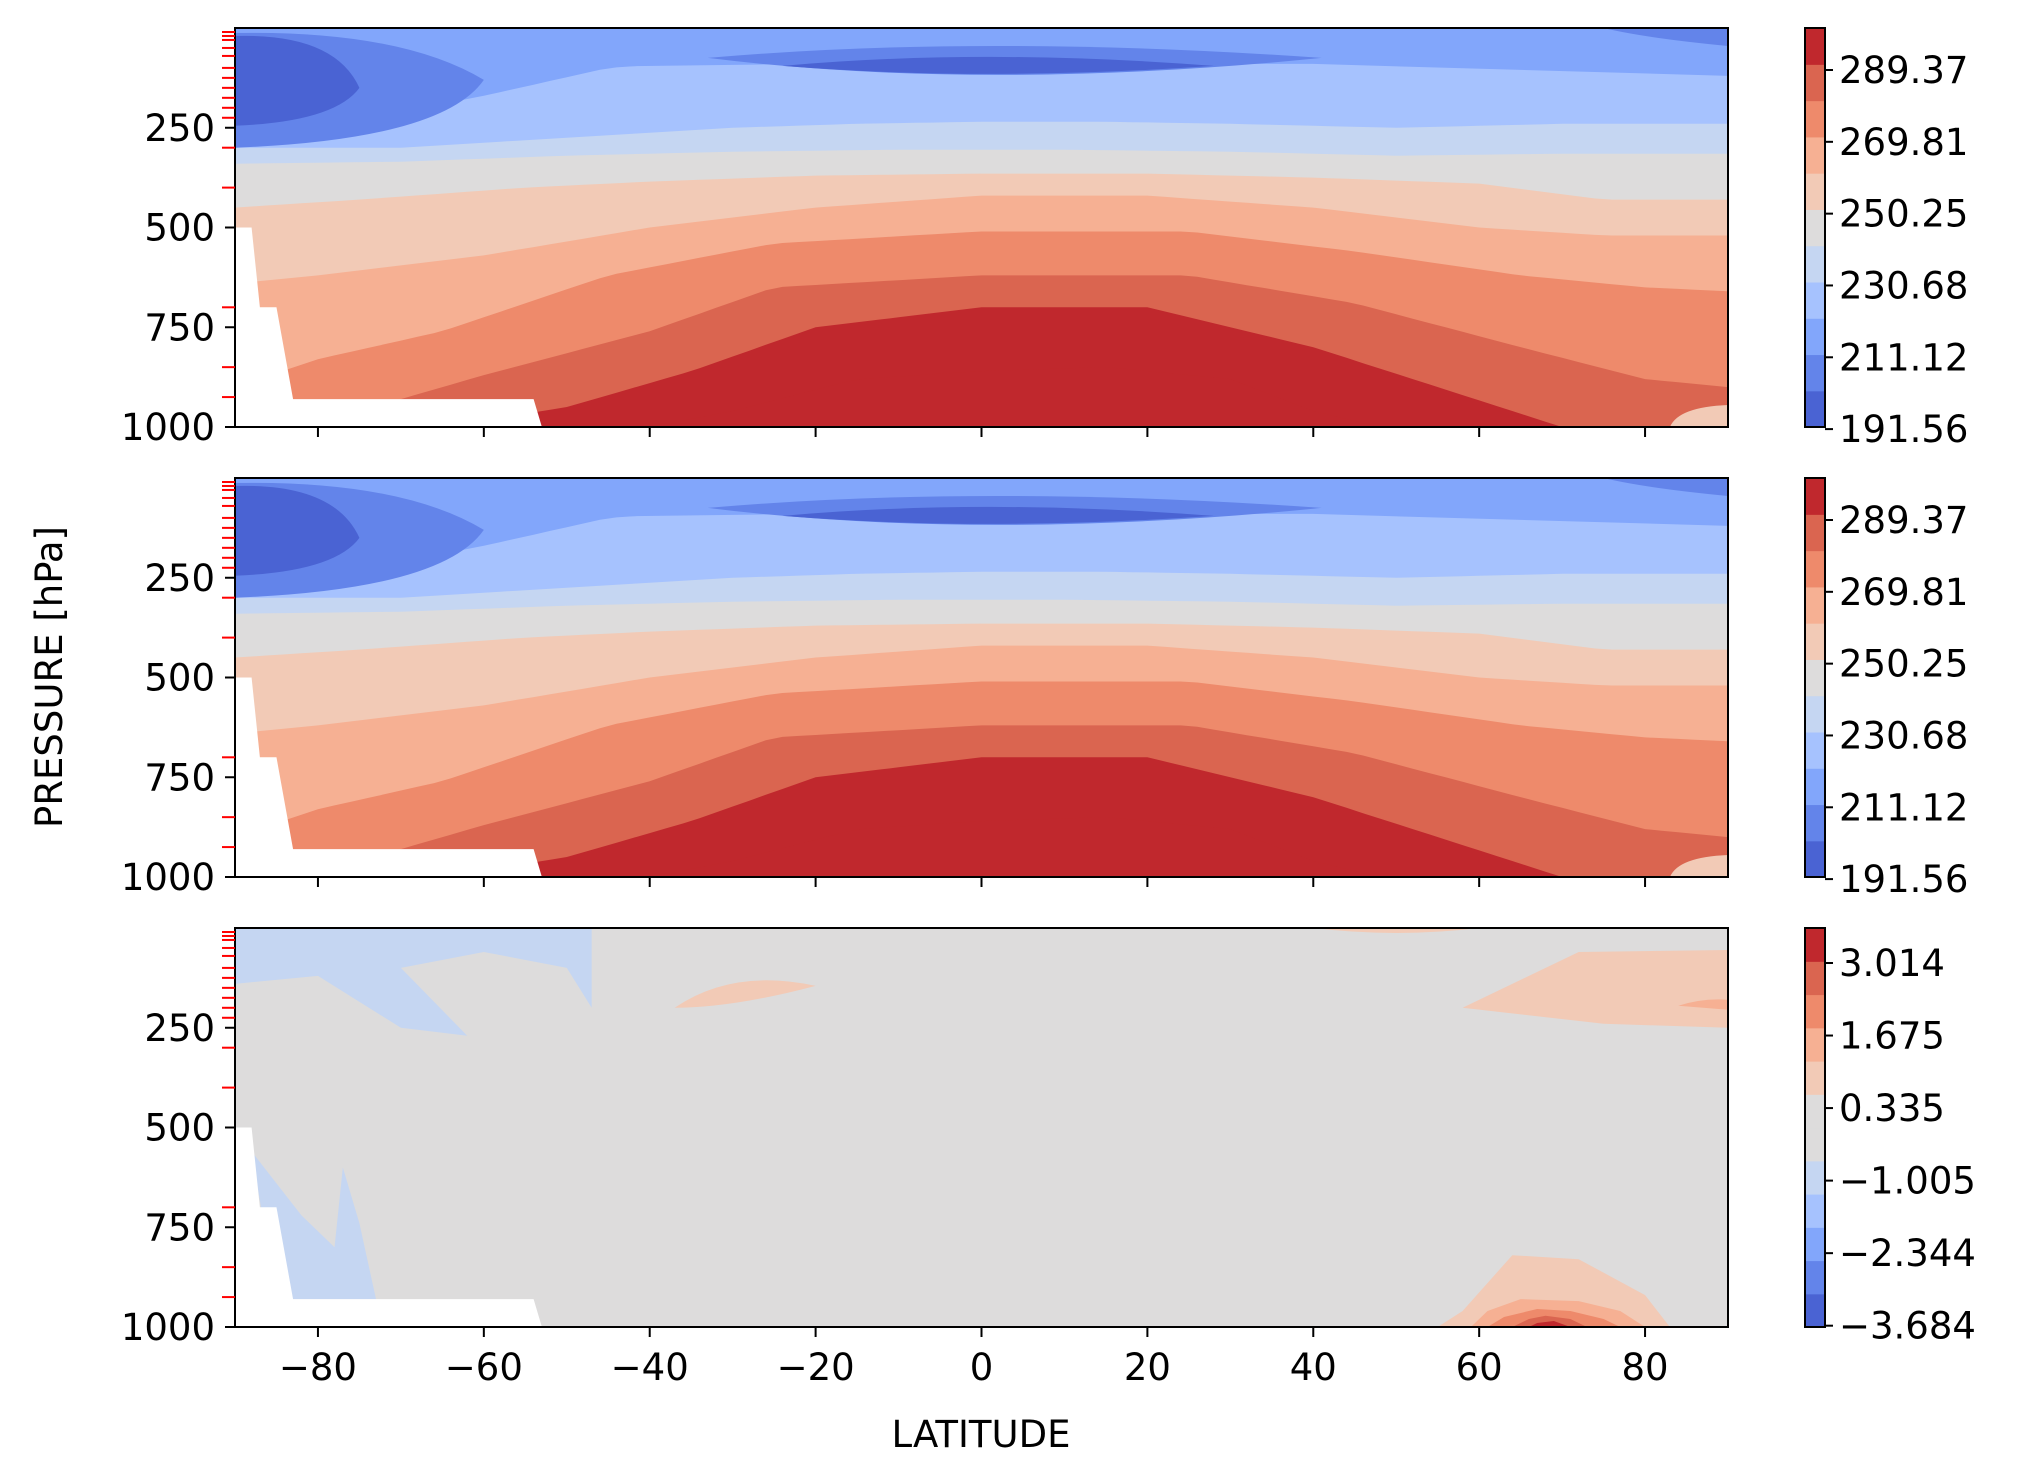 The width and height of the screenshot is (2021, 1474). What do you see at coordinates (1147, 1367) in the screenshot?
I see `x-tick-label: 20` at bounding box center [1147, 1367].